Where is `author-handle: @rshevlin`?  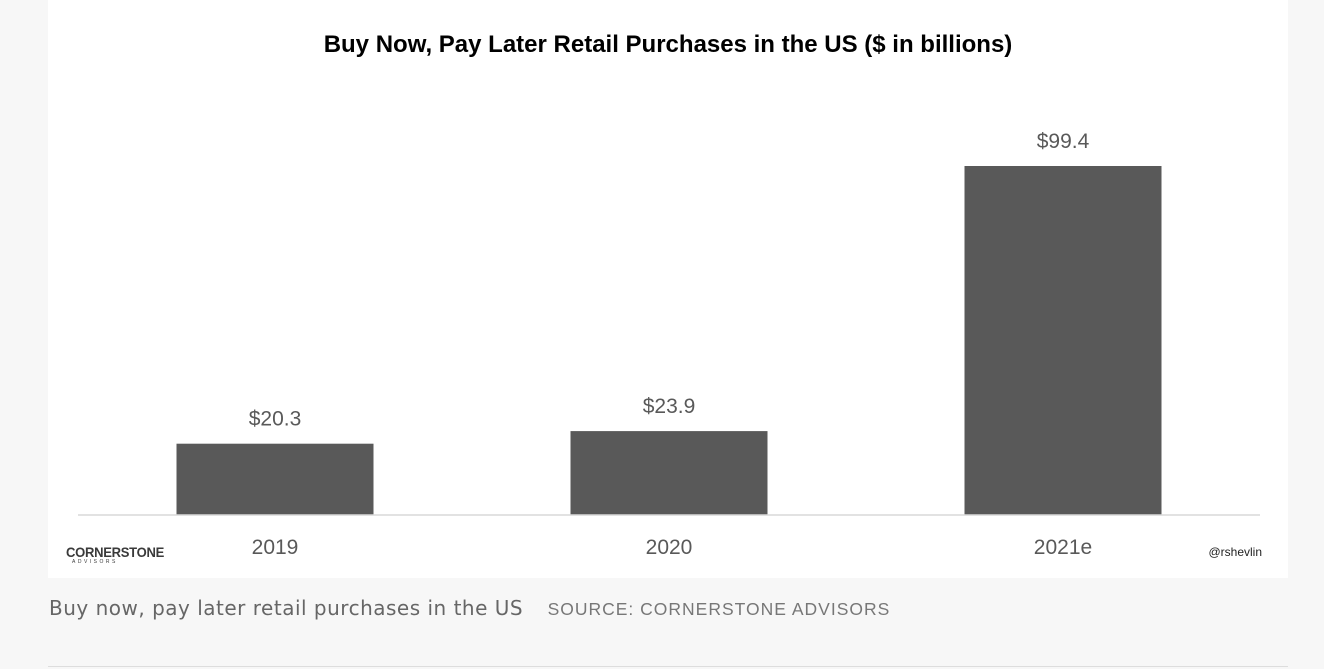
author-handle: @rshevlin is located at coordinates (1235, 552).